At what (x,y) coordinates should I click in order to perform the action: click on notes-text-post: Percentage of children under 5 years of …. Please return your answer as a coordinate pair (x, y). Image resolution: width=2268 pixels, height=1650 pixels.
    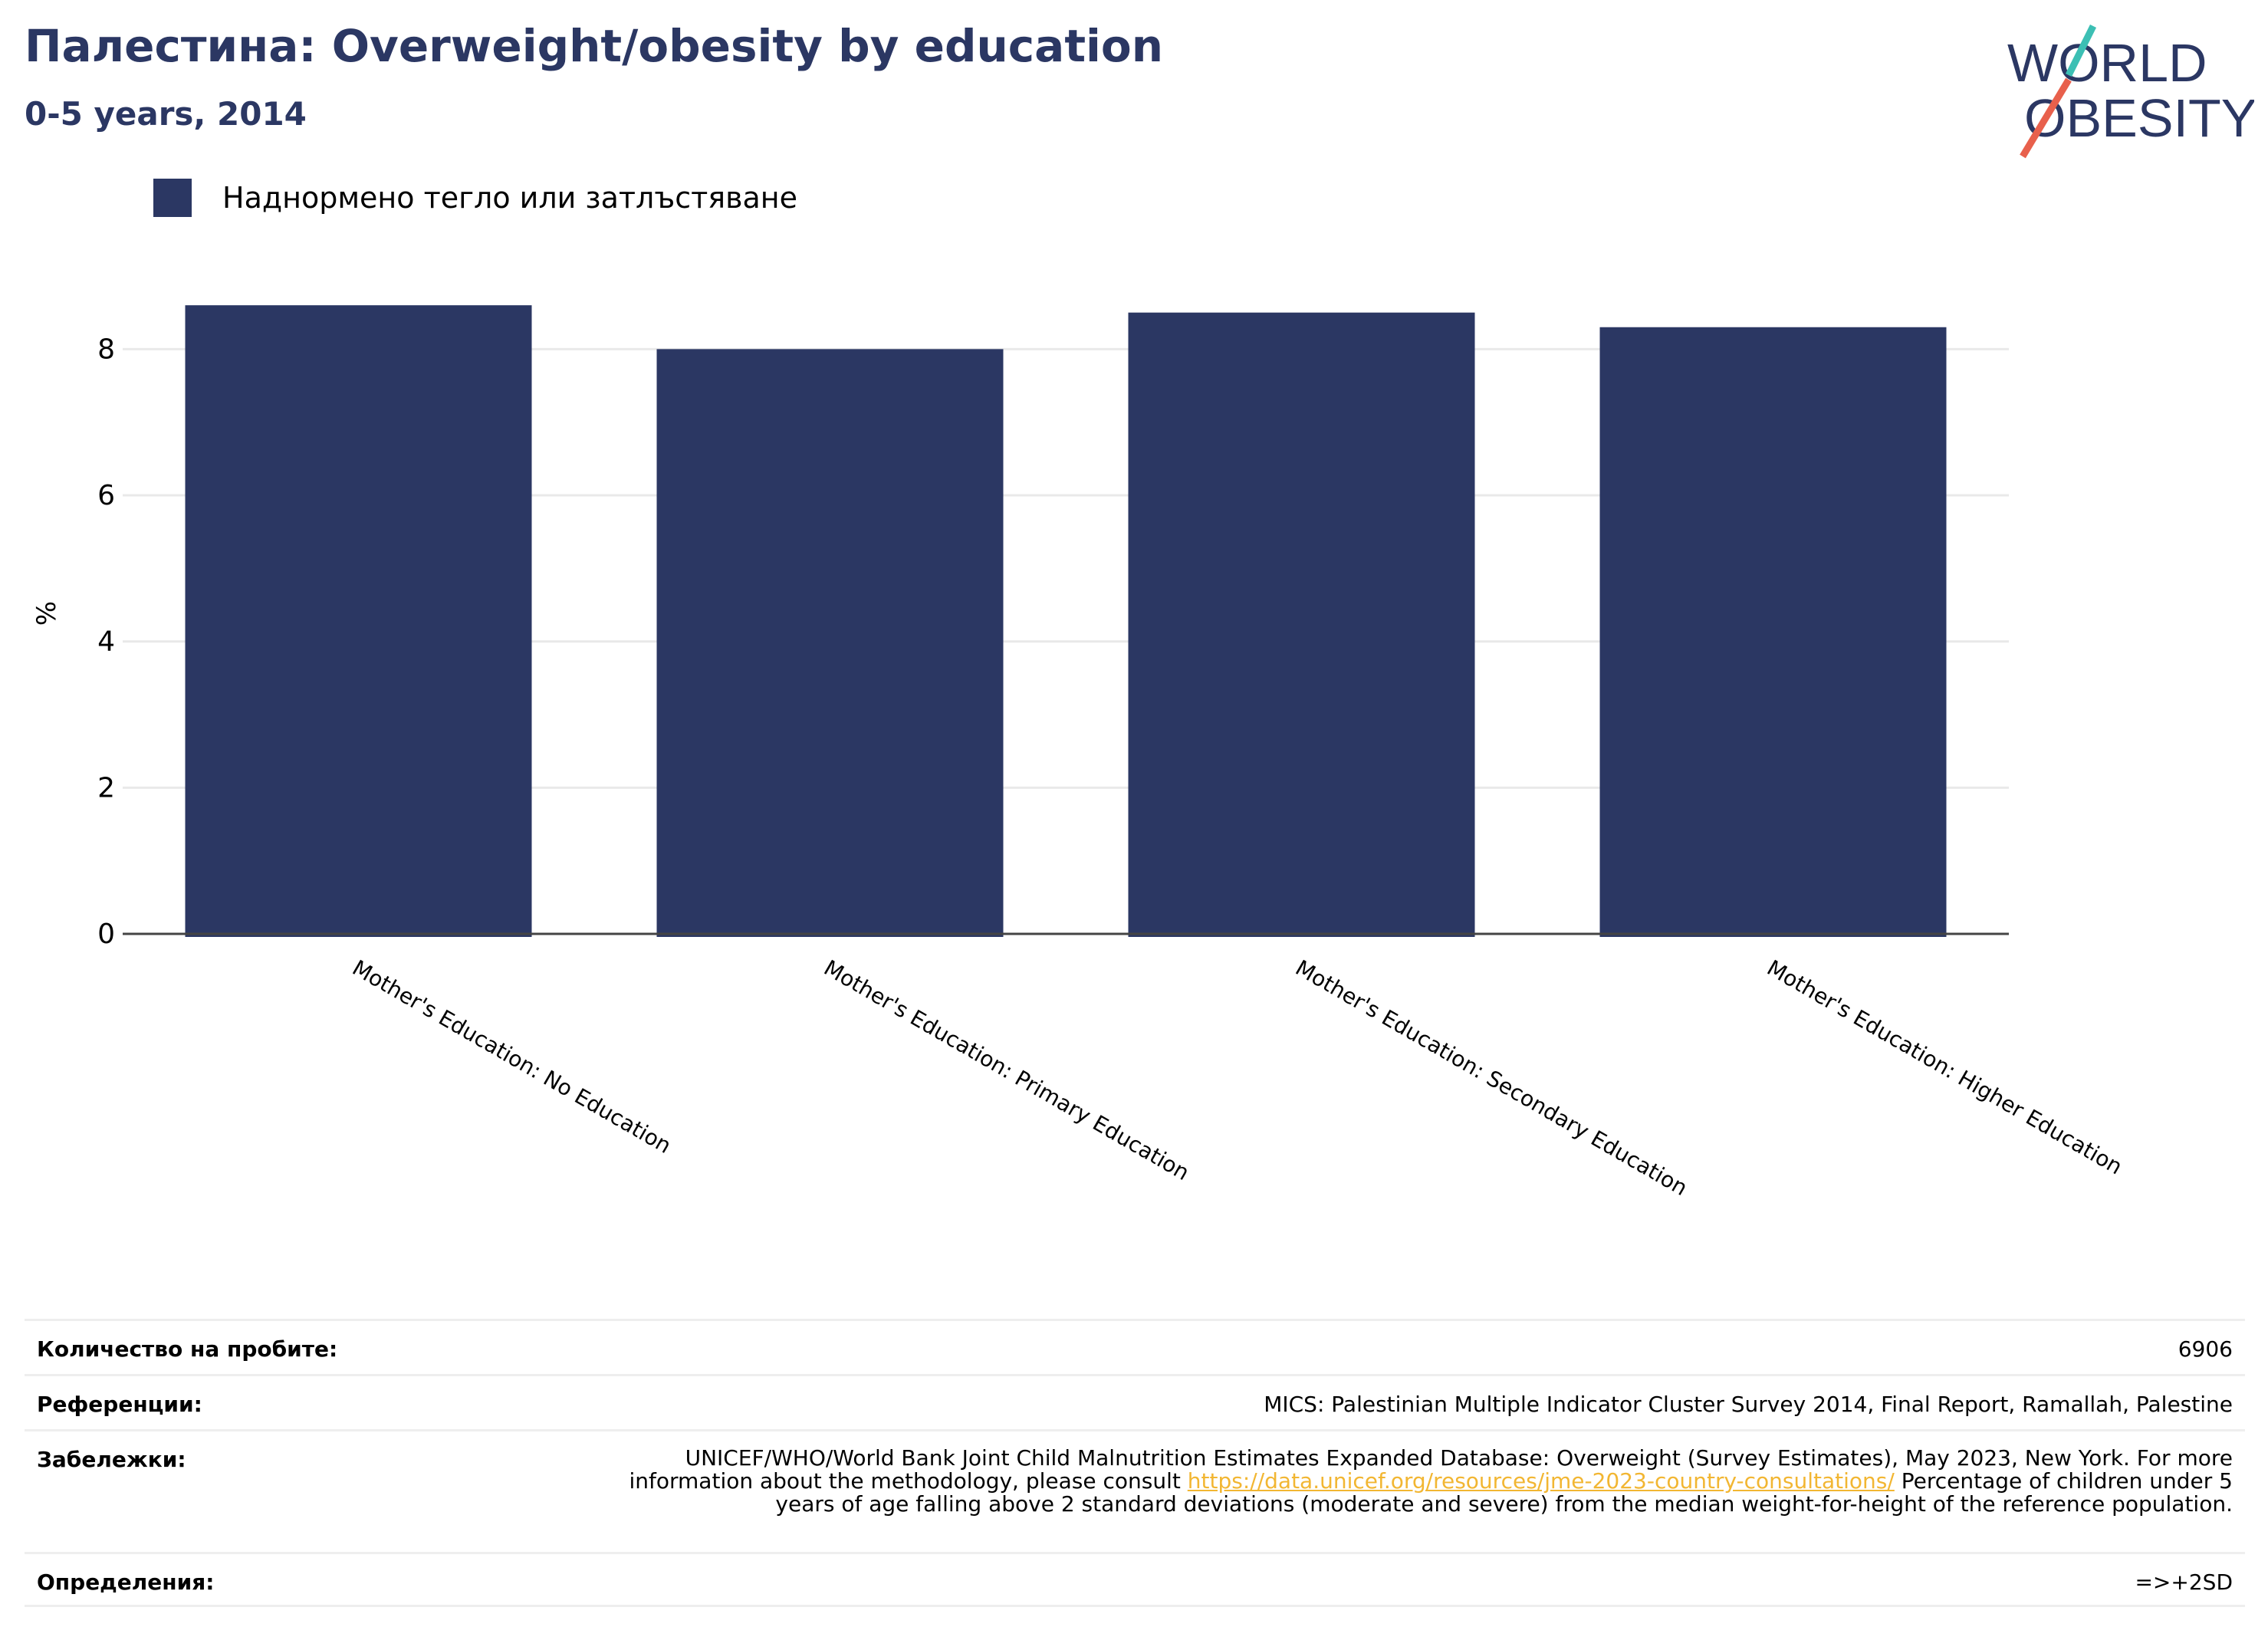
    Looking at the image, I should click on (1504, 1492).